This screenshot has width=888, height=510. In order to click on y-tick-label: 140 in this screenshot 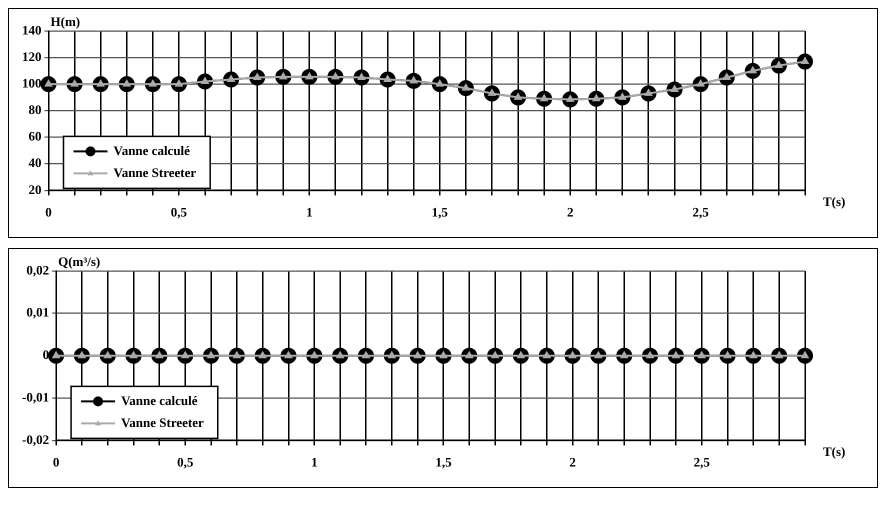, I will do `click(32, 30)`.